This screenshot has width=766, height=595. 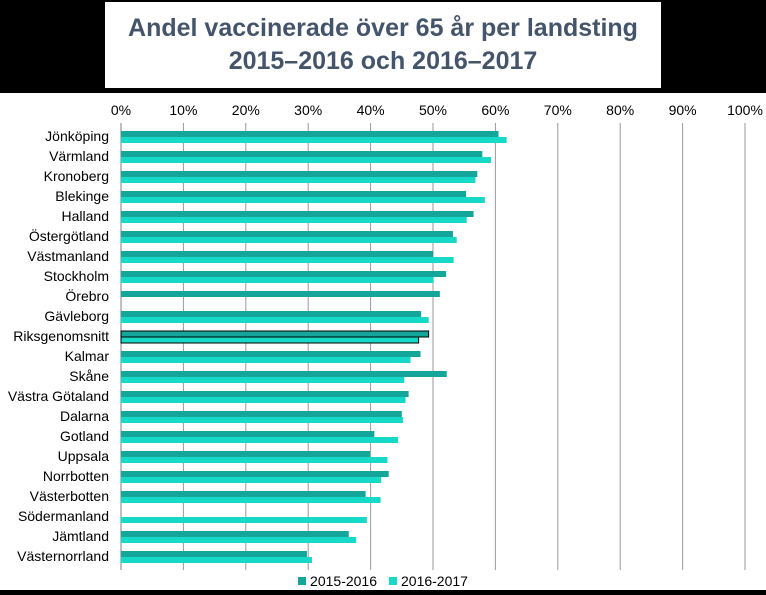 I want to click on chart-title-line-2: 2015–2016 och 2016–2017, so click(x=383, y=61).